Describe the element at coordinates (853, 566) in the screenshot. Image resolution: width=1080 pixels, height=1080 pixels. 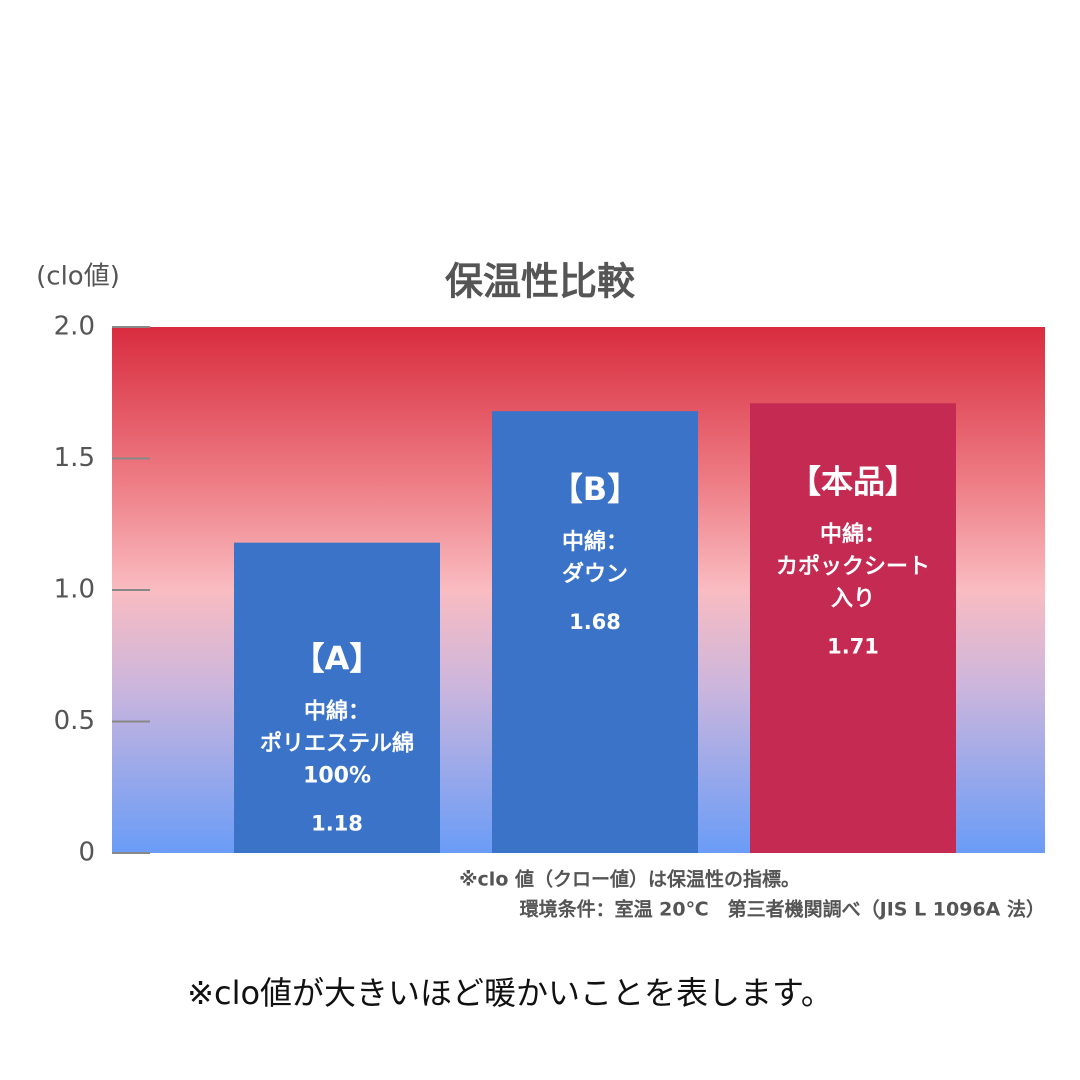
I see `bar-note: カポックシート` at that location.